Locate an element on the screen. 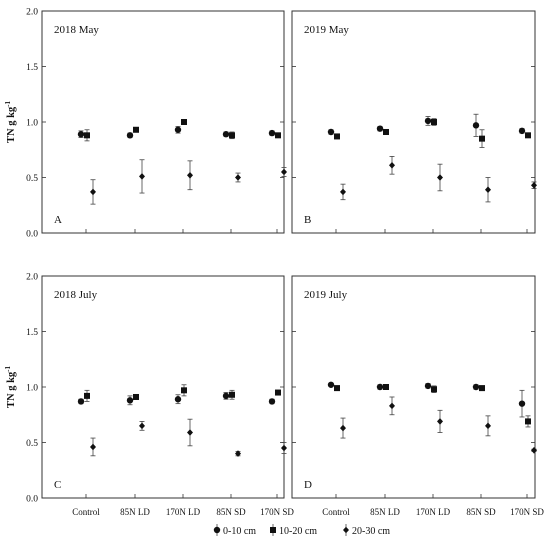 The width and height of the screenshot is (550, 547). legend-label: 10-20 cm is located at coordinates (298, 531).